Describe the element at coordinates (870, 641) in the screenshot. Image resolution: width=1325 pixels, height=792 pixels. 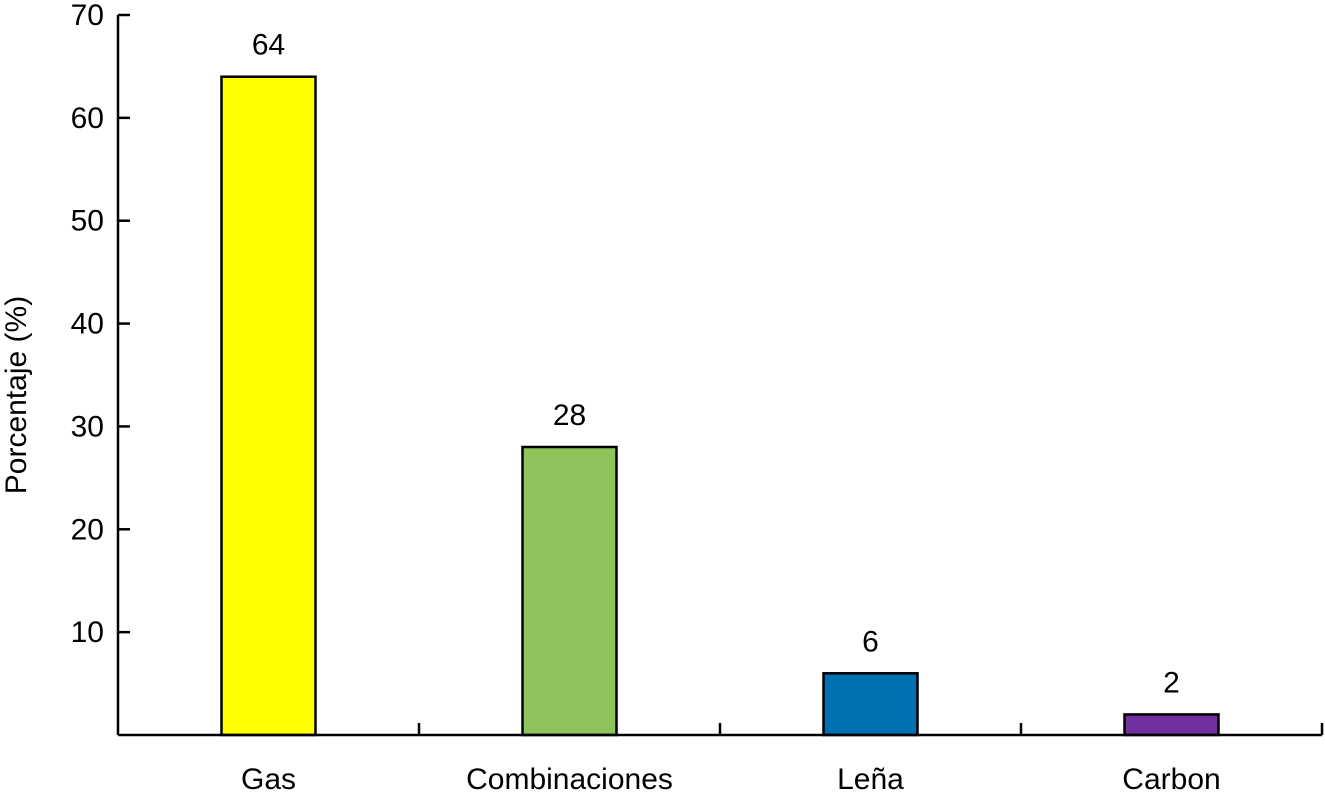
I see `data-label: 6` at that location.